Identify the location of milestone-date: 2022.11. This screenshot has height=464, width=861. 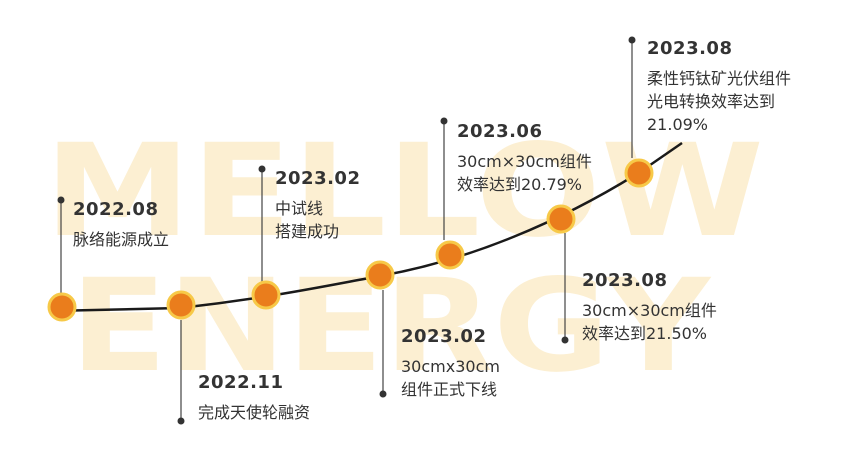
(241, 382).